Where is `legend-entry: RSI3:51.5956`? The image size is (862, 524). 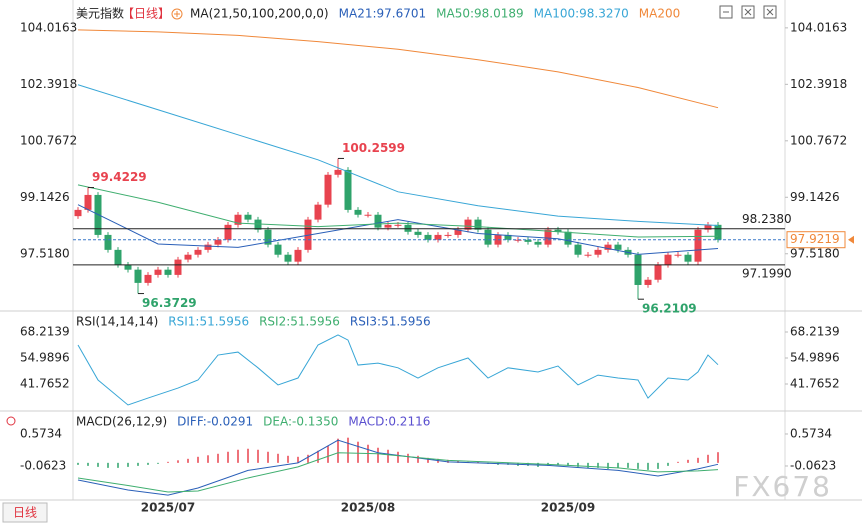
legend-entry: RSI3:51.5956 is located at coordinates (390, 322).